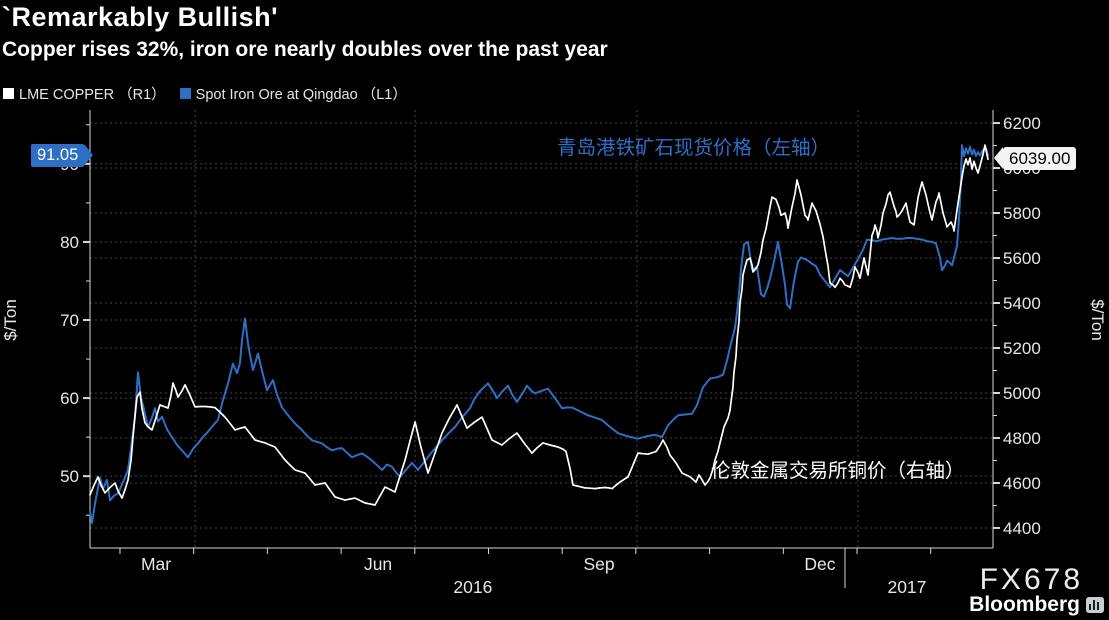 Image resolution: width=1109 pixels, height=620 pixels. Describe the element at coordinates (8, 93) in the screenshot. I see `copper-legend-swatch-icon` at that location.